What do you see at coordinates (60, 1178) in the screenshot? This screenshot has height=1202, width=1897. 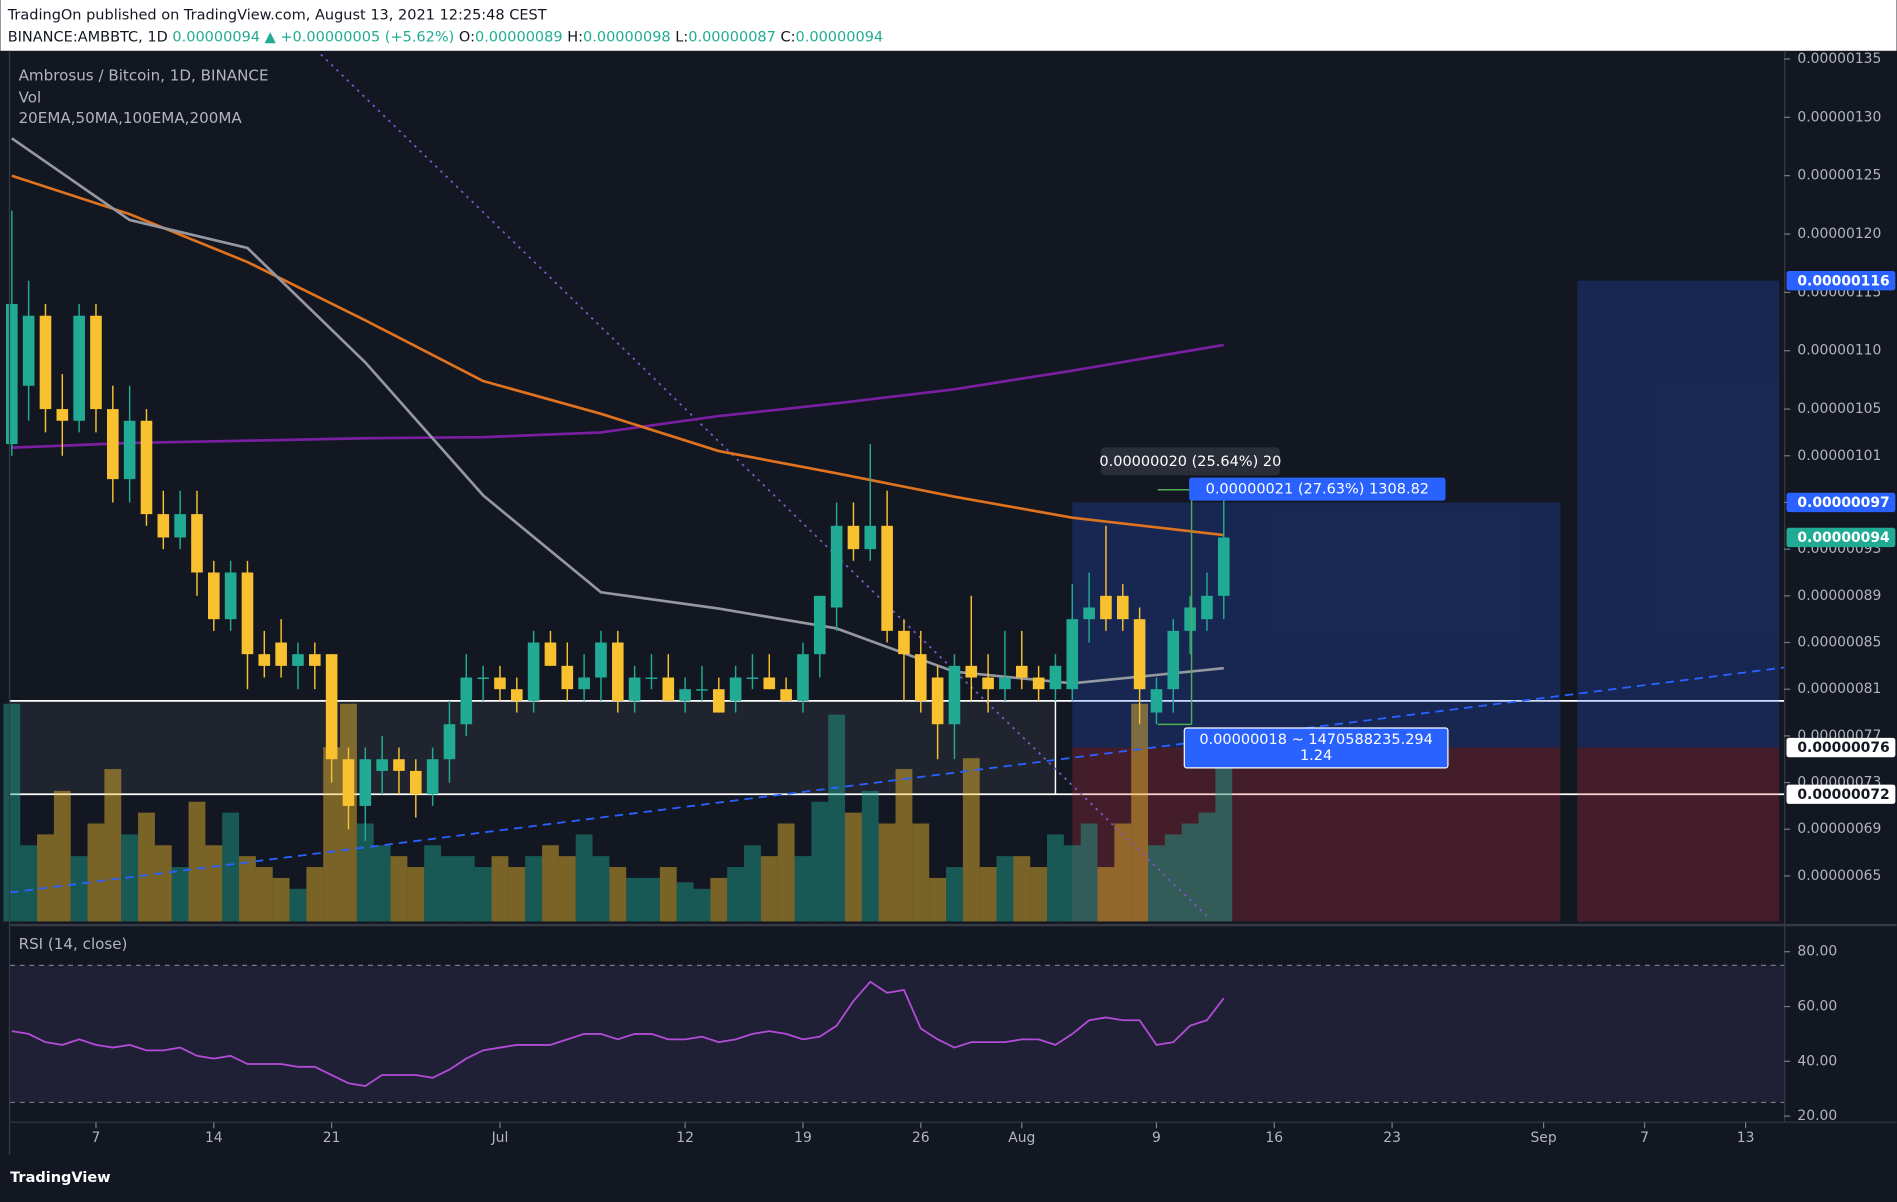 I see `brand: TradingView` at bounding box center [60, 1178].